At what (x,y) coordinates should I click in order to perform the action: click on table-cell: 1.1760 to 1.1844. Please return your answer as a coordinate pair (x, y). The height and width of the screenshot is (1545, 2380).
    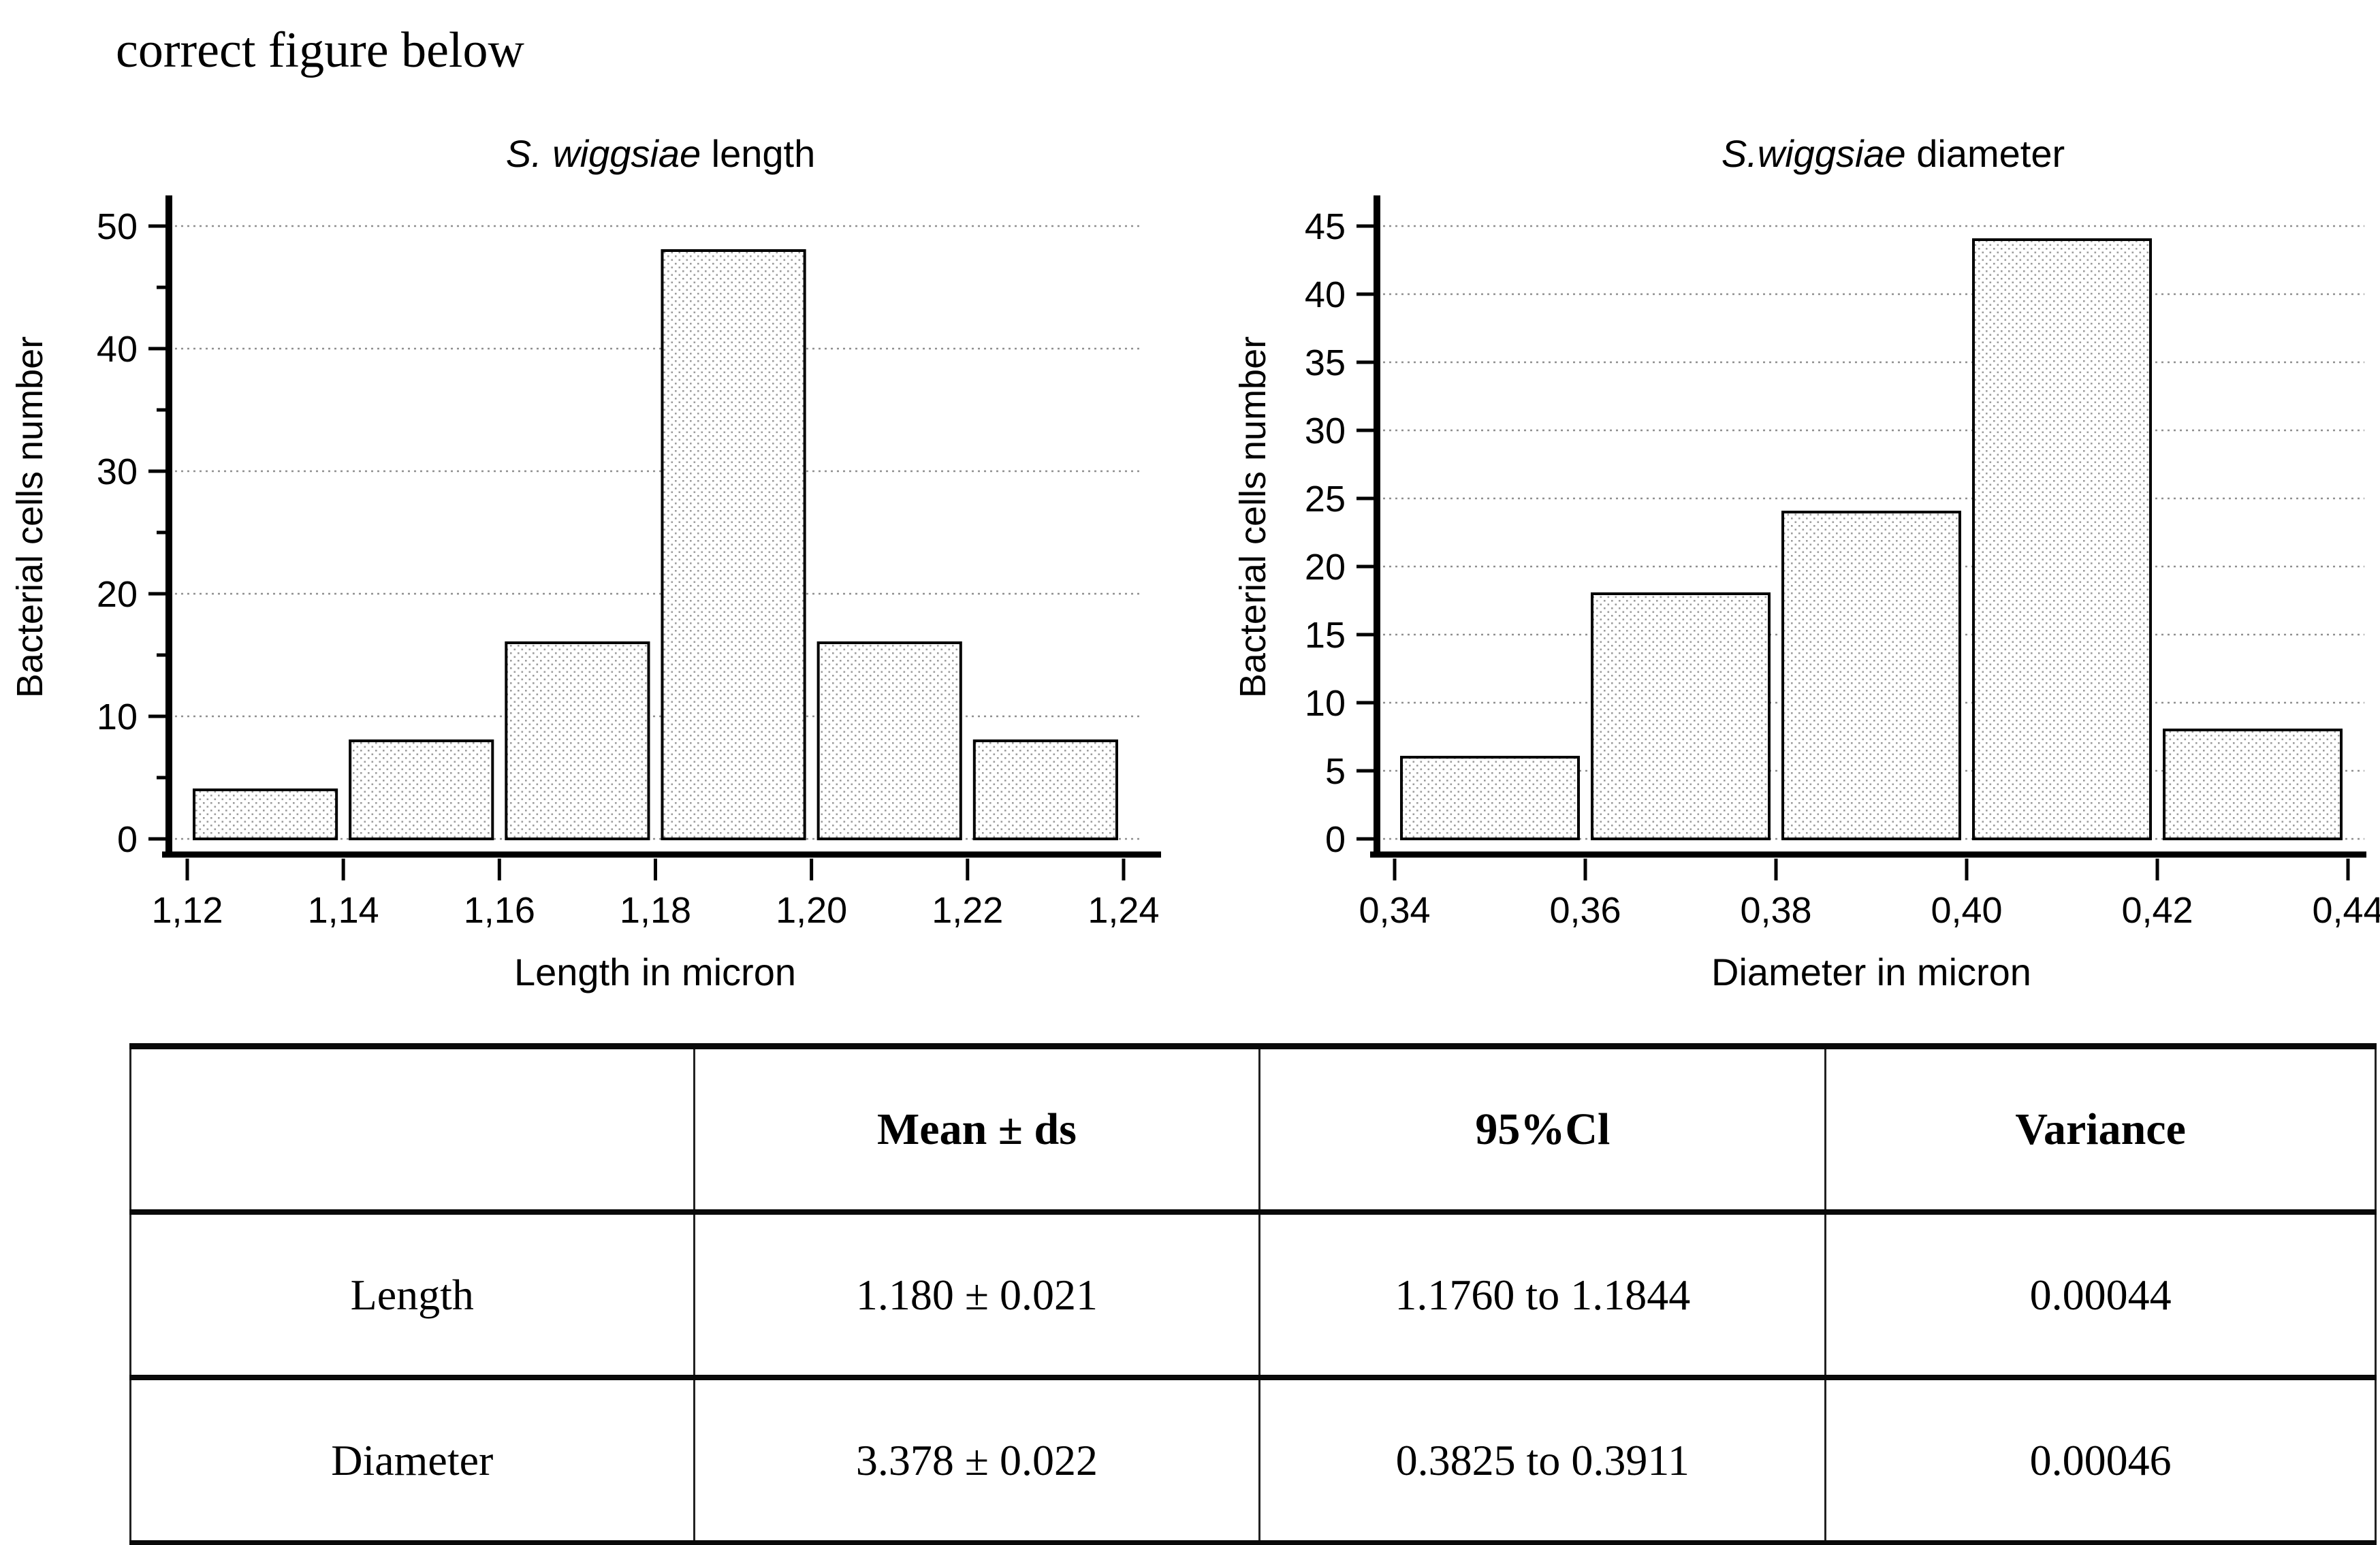
    Looking at the image, I should click on (1542, 1294).